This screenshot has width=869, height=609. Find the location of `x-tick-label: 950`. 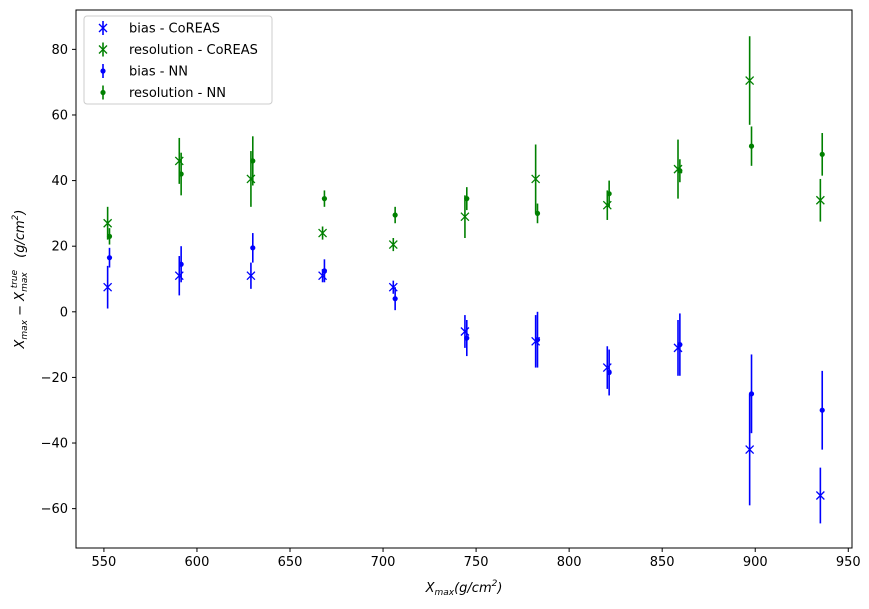

x-tick-label: 950 is located at coordinates (848, 562).